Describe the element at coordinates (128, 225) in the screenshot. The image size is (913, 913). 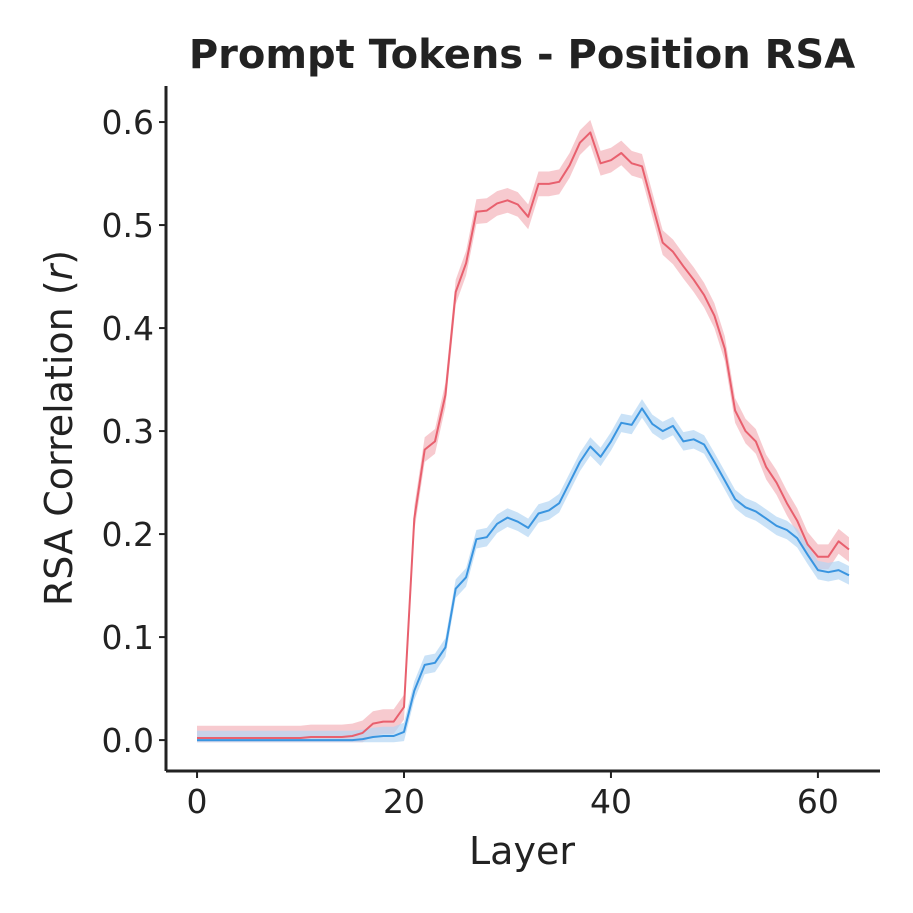
I see `y-tick-label: 0.5` at that location.